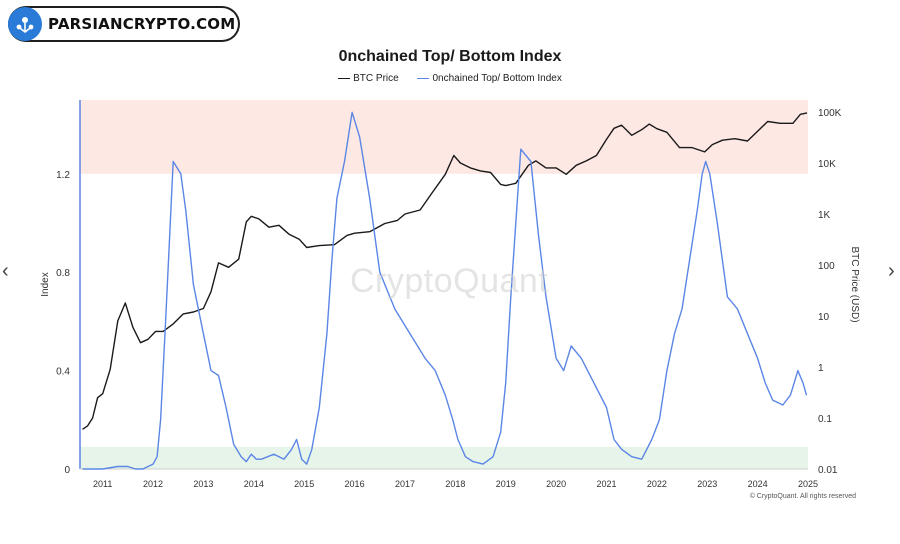 The image size is (900, 544). Describe the element at coordinates (802, 496) in the screenshot. I see `copyright-text: © CryptoQuant. All rights reserved` at that location.